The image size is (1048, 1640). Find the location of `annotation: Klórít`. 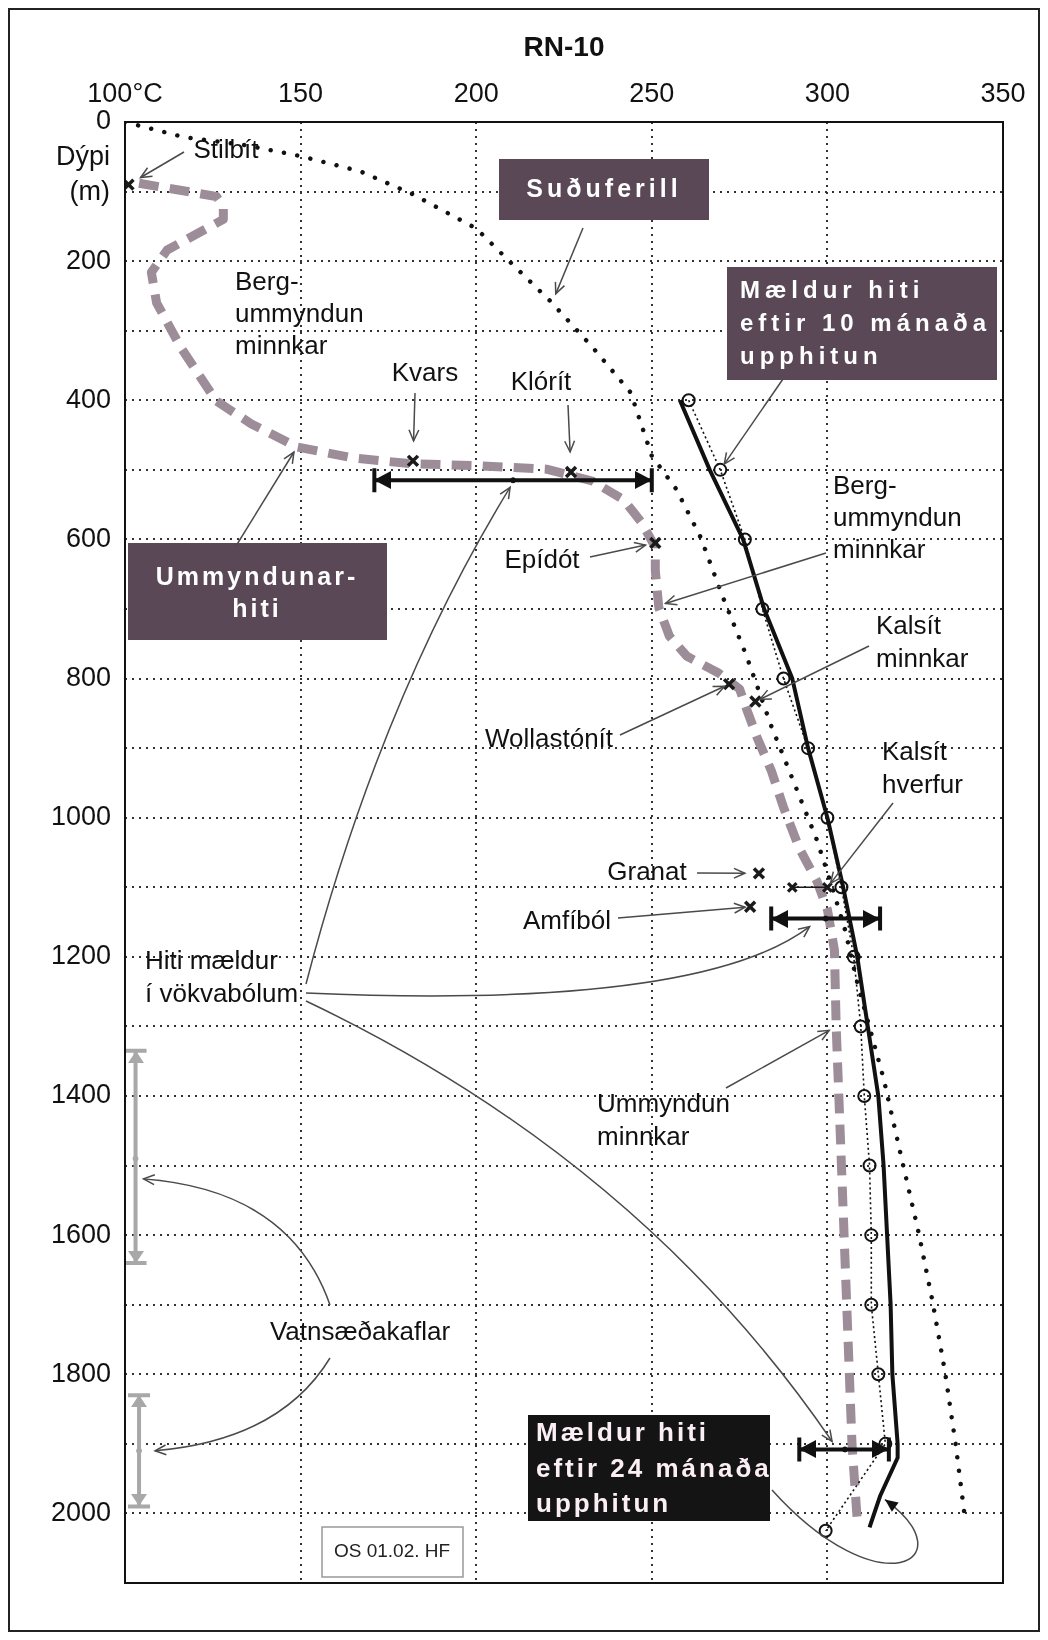

annotation: Klórít is located at coordinates (541, 381).